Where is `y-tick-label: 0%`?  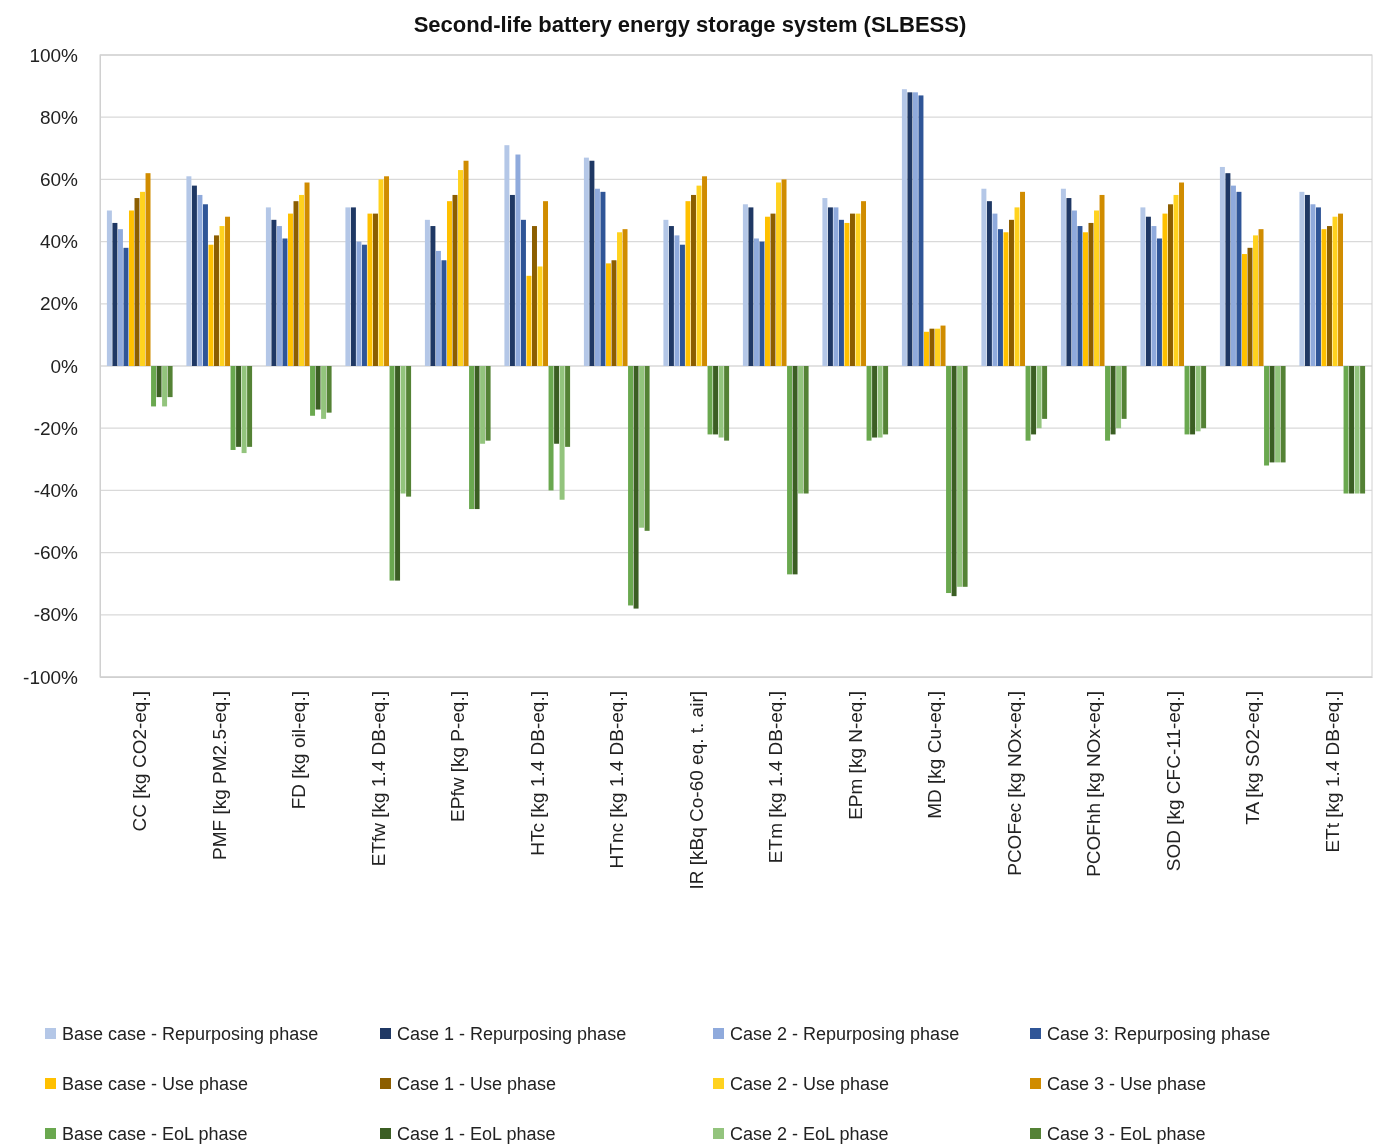
y-tick-label: 0% is located at coordinates (64, 366).